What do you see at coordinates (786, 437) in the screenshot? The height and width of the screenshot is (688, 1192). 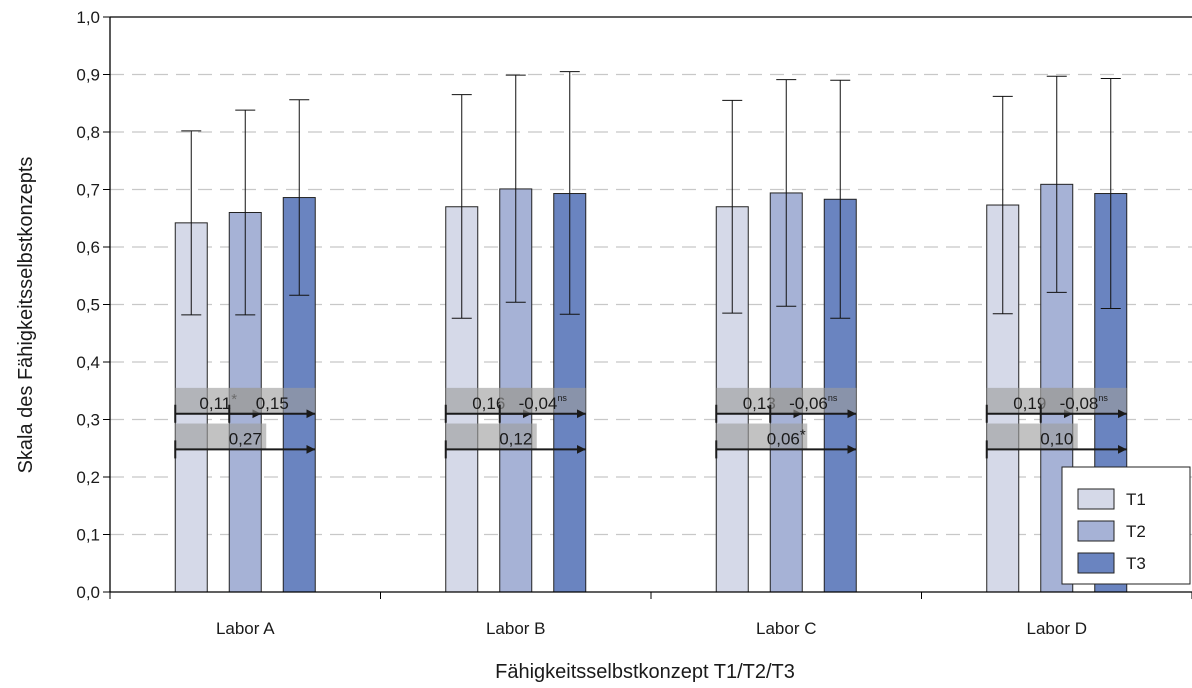 I see `effect-label: 0,06*` at bounding box center [786, 437].